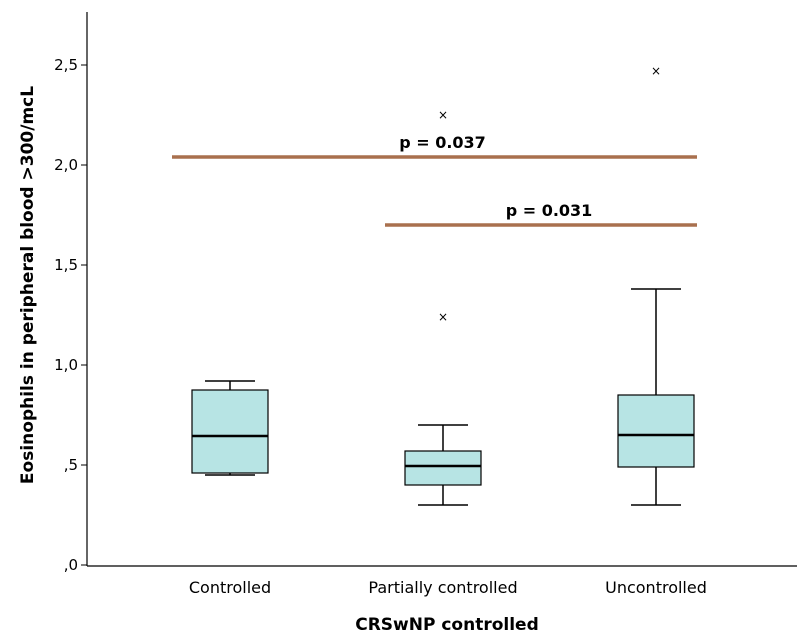 This screenshot has height=643, width=800. What do you see at coordinates (71, 565) in the screenshot?
I see `y-tick-label: ,0` at bounding box center [71, 565].